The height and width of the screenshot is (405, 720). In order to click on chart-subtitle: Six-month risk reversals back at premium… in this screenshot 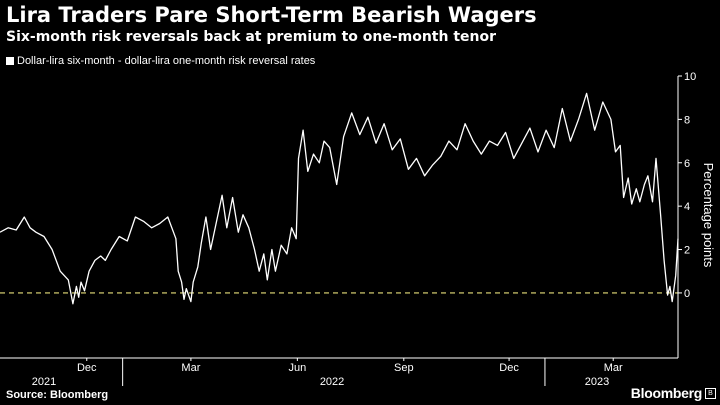, I will do `click(251, 37)`.